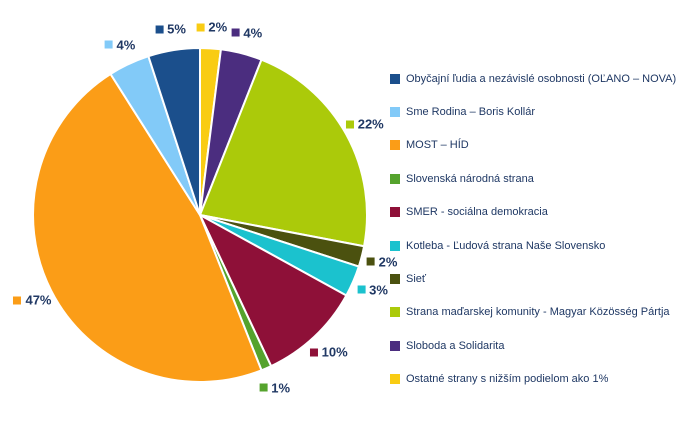  I want to click on legend-label: SMER - sociálna demokracia, so click(477, 212).